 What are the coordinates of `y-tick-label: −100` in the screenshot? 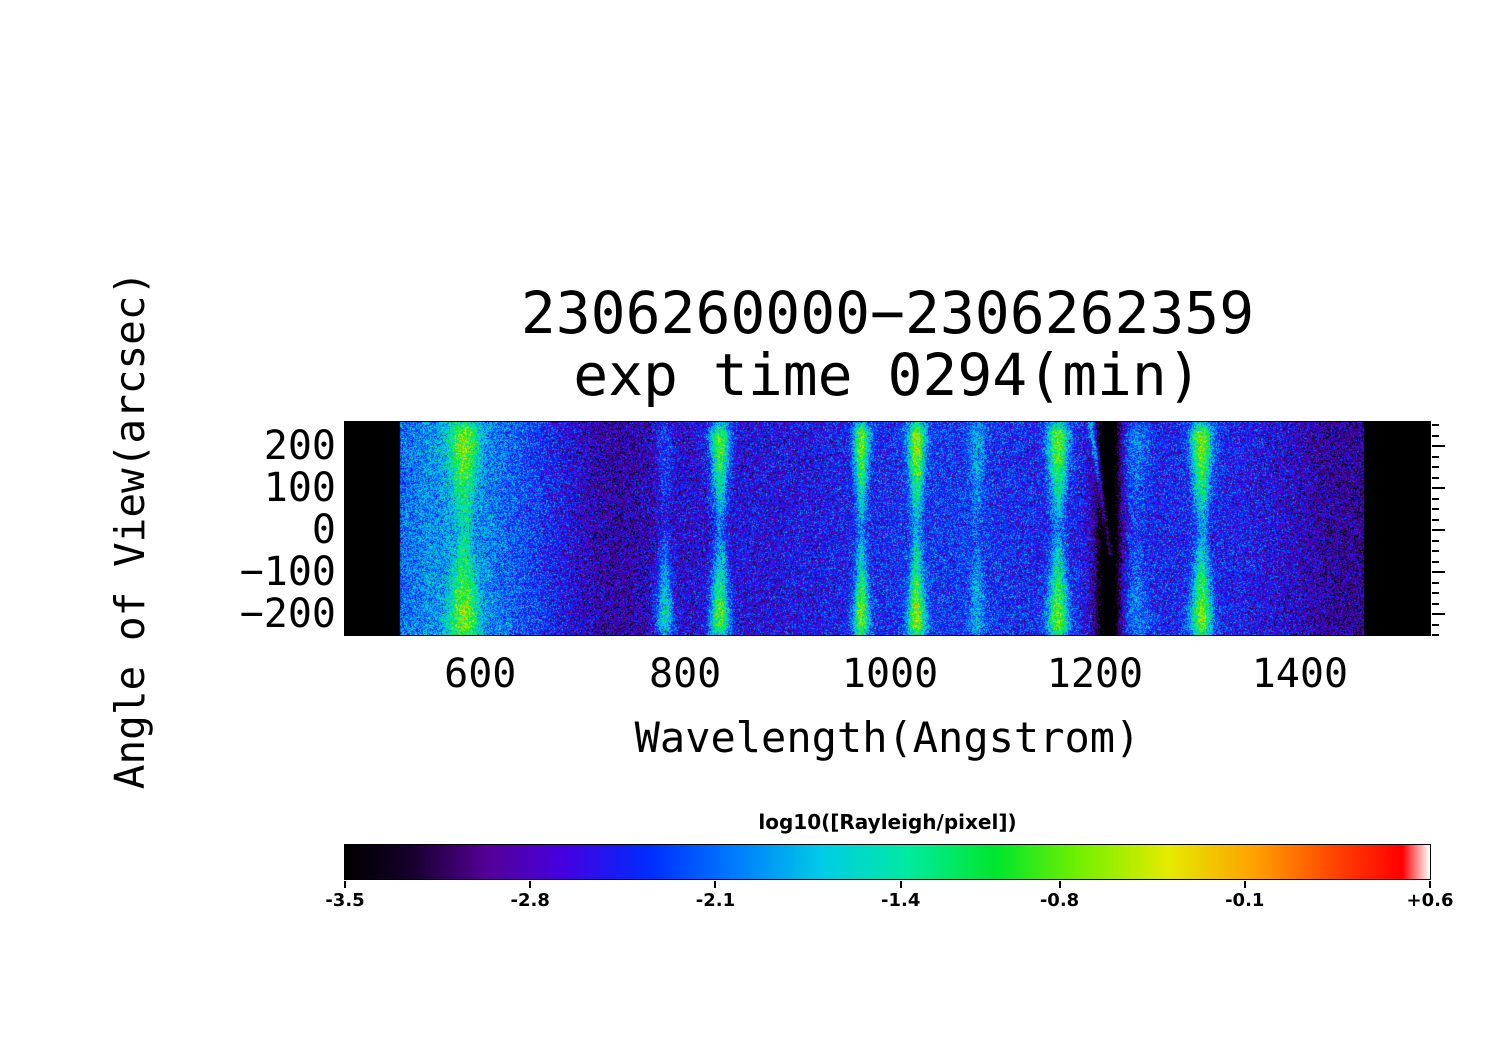 It's located at (287, 572).